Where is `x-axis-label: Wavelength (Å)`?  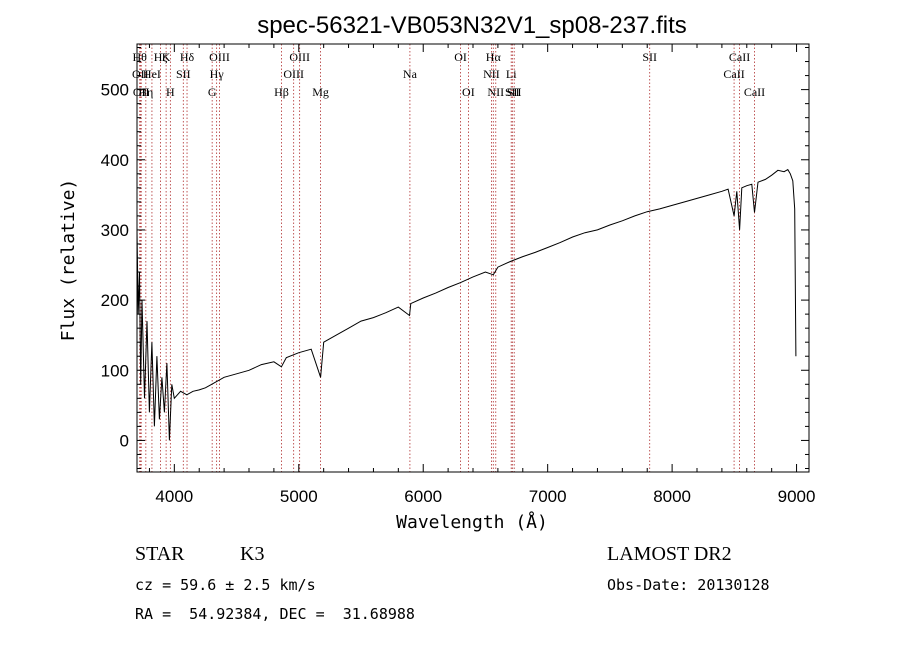
x-axis-label: Wavelength (Å) is located at coordinates (472, 522).